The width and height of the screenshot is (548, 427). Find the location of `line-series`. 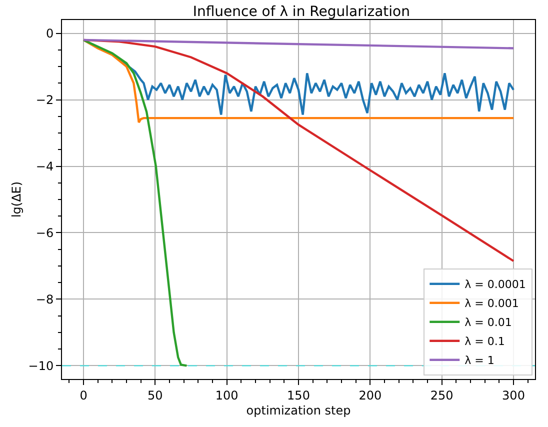

line-series is located at coordinates (135, 202).